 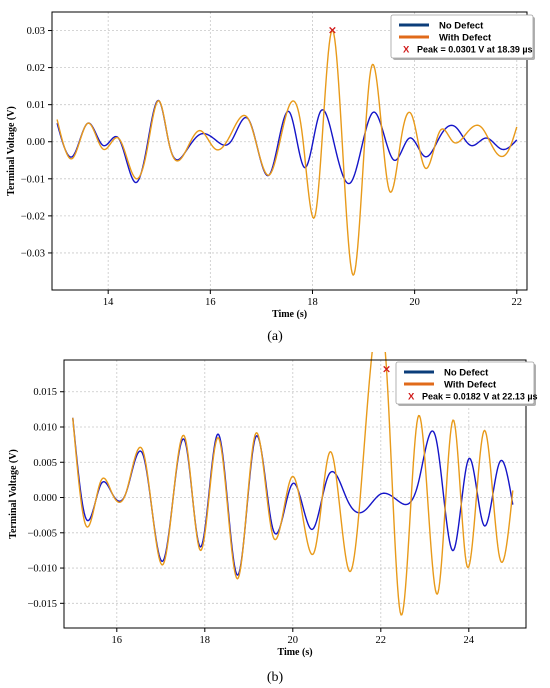 I want to click on panel-label-a: (a), so click(x=275, y=336).